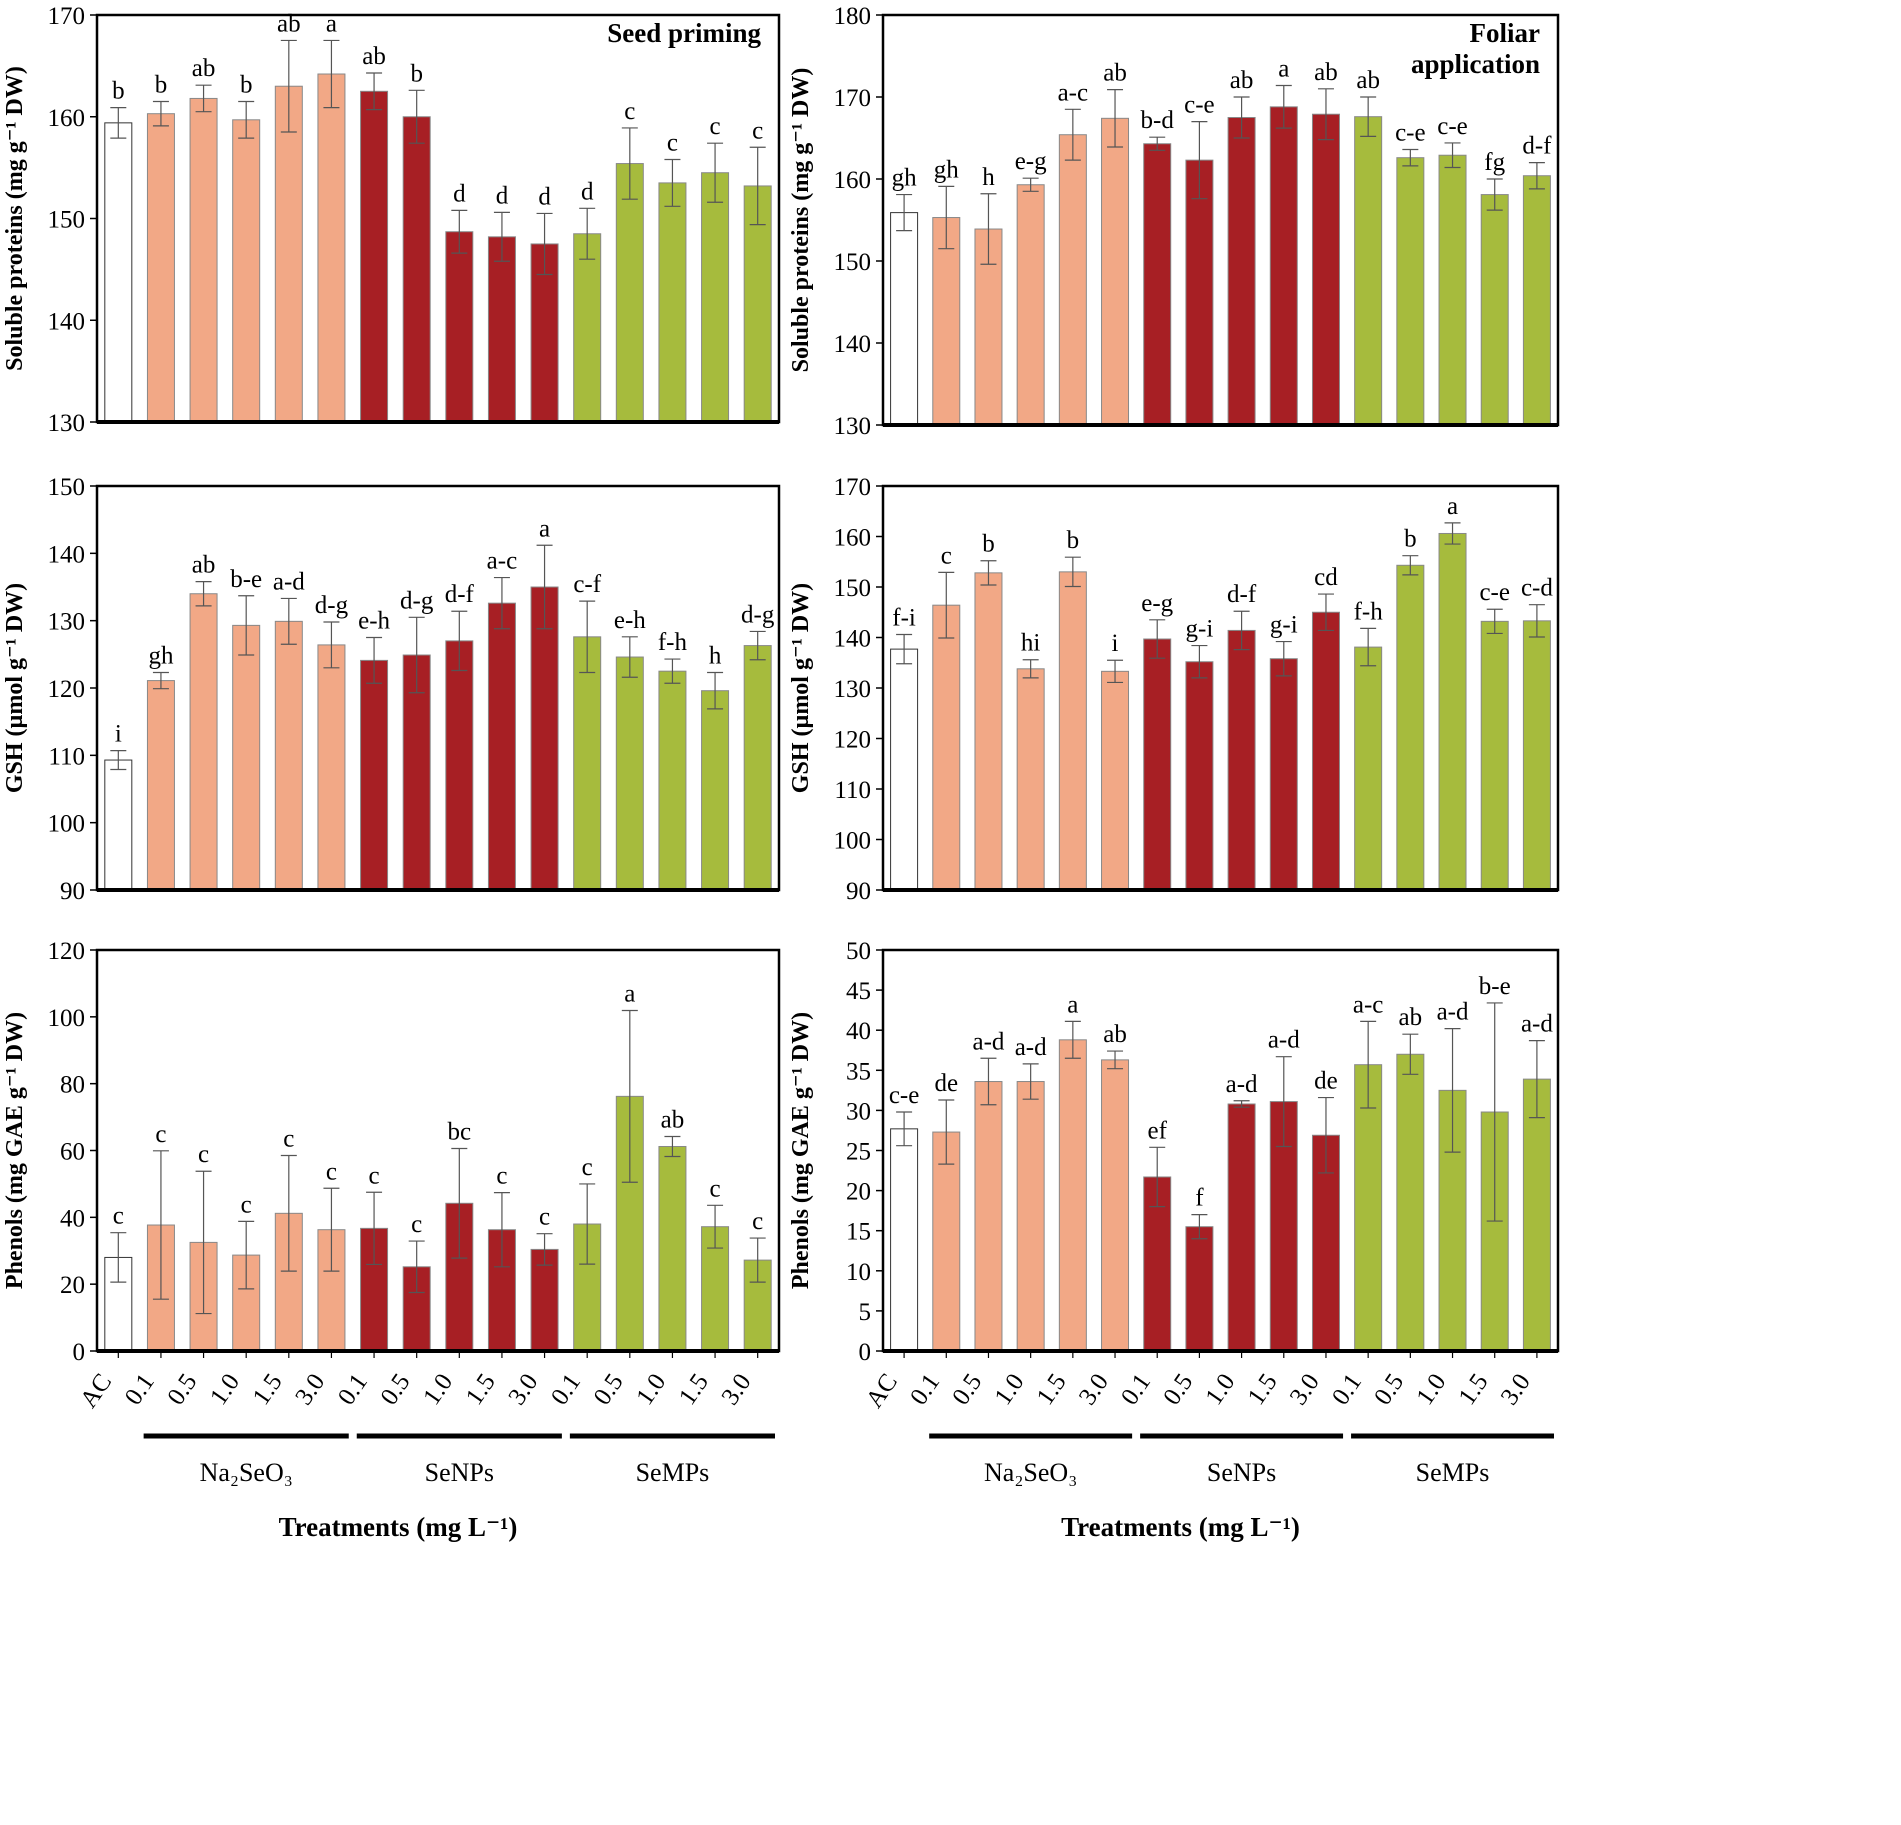 The height and width of the screenshot is (1825, 1901). Describe the element at coordinates (858, 1031) in the screenshot. I see `y-tick-label: 40` at that location.